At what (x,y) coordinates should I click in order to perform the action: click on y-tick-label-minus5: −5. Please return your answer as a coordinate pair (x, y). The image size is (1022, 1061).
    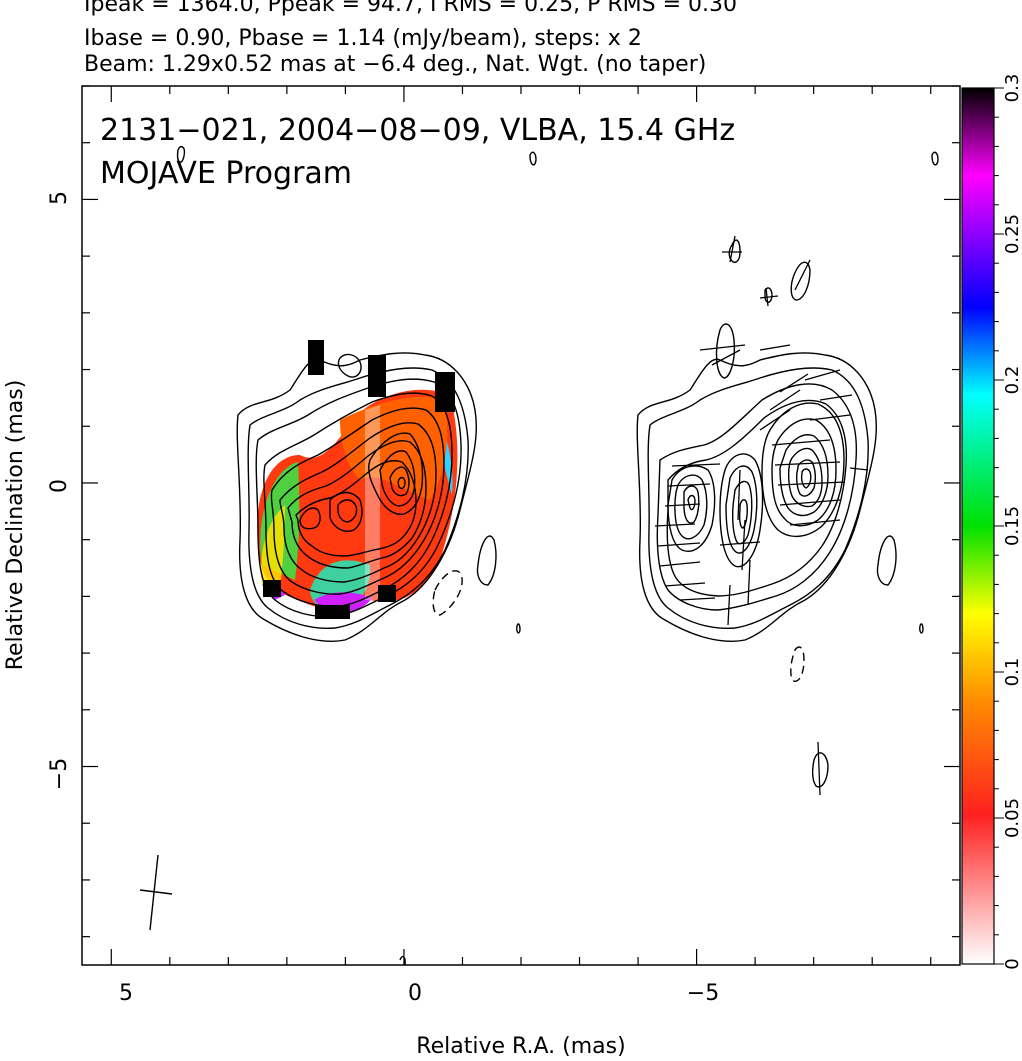
    Looking at the image, I should click on (59, 774).